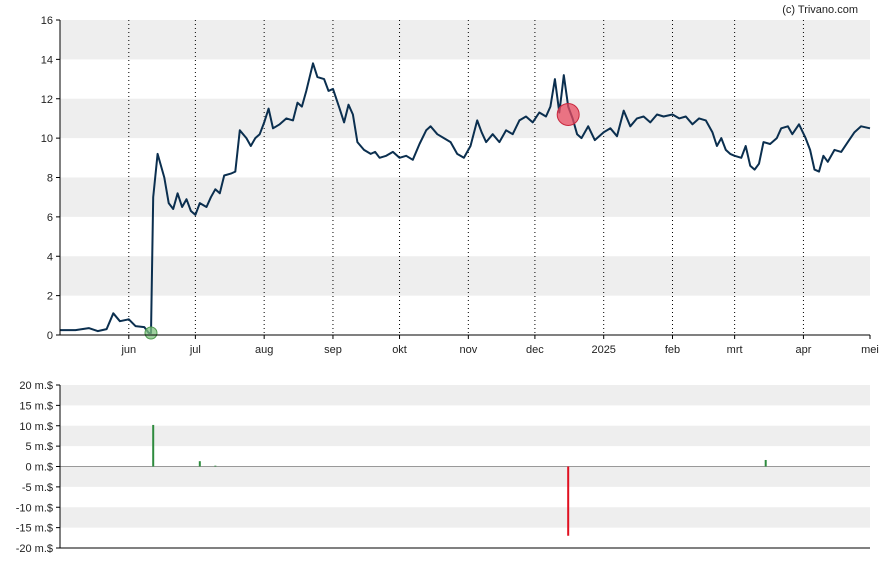 The width and height of the screenshot is (888, 565). What do you see at coordinates (34, 529) in the screenshot?
I see `volume-y-tick-label: -15 m.$` at bounding box center [34, 529].